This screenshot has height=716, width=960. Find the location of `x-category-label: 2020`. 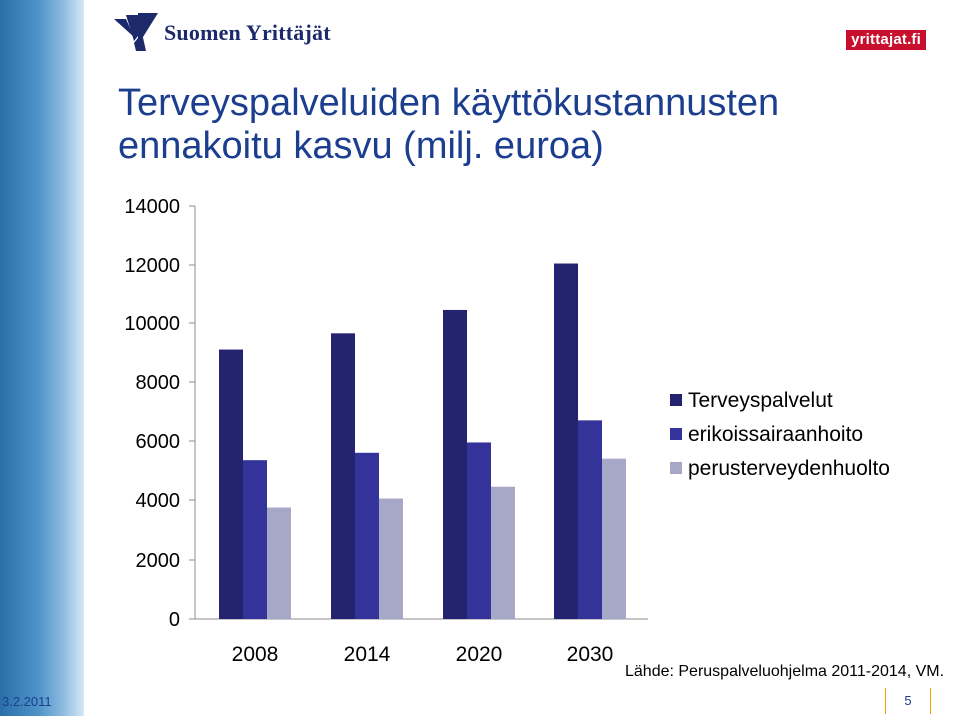

x-category-label: 2020 is located at coordinates (479, 654).